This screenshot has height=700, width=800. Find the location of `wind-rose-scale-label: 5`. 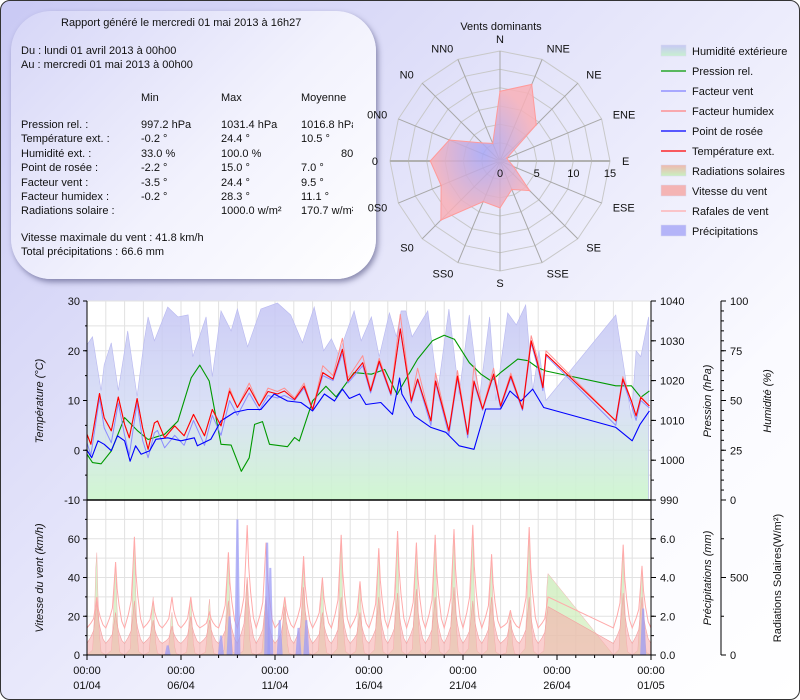

wind-rose-scale-label: 5 is located at coordinates (537, 174).